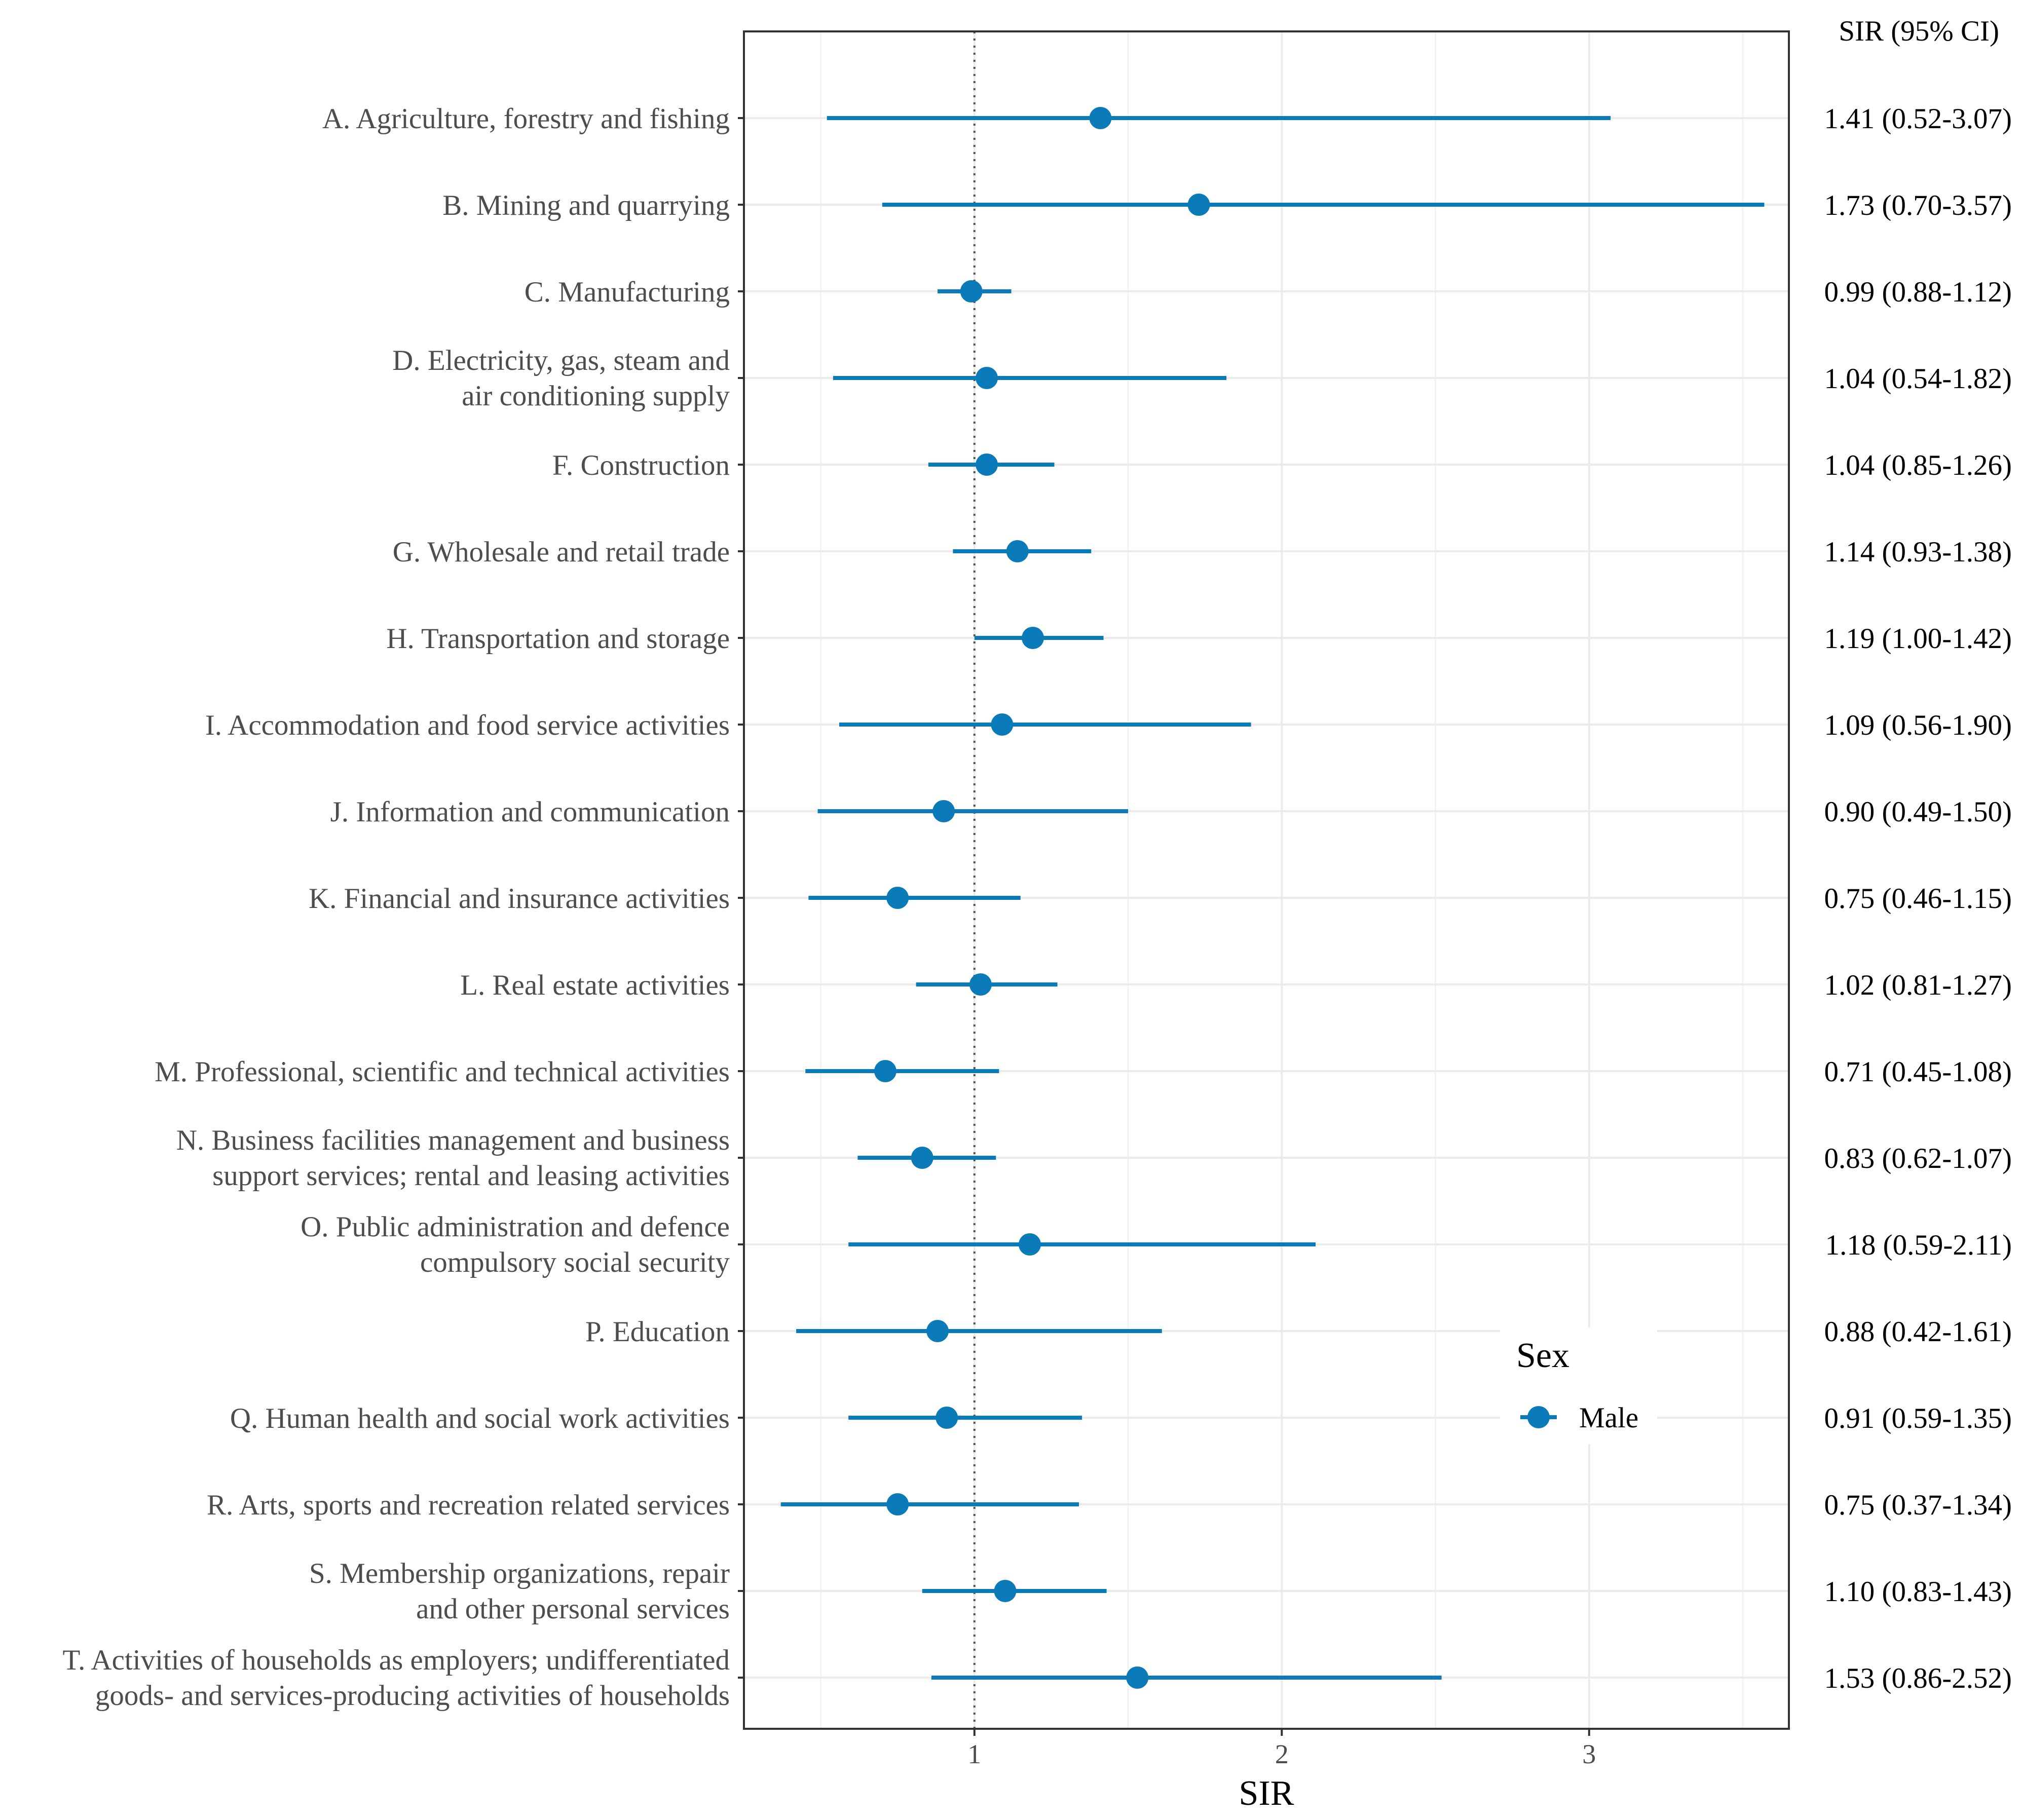 This screenshot has width=2022, height=1820. I want to click on sir-ci-value: 1.04 (0.54-1.82), so click(1918, 379).